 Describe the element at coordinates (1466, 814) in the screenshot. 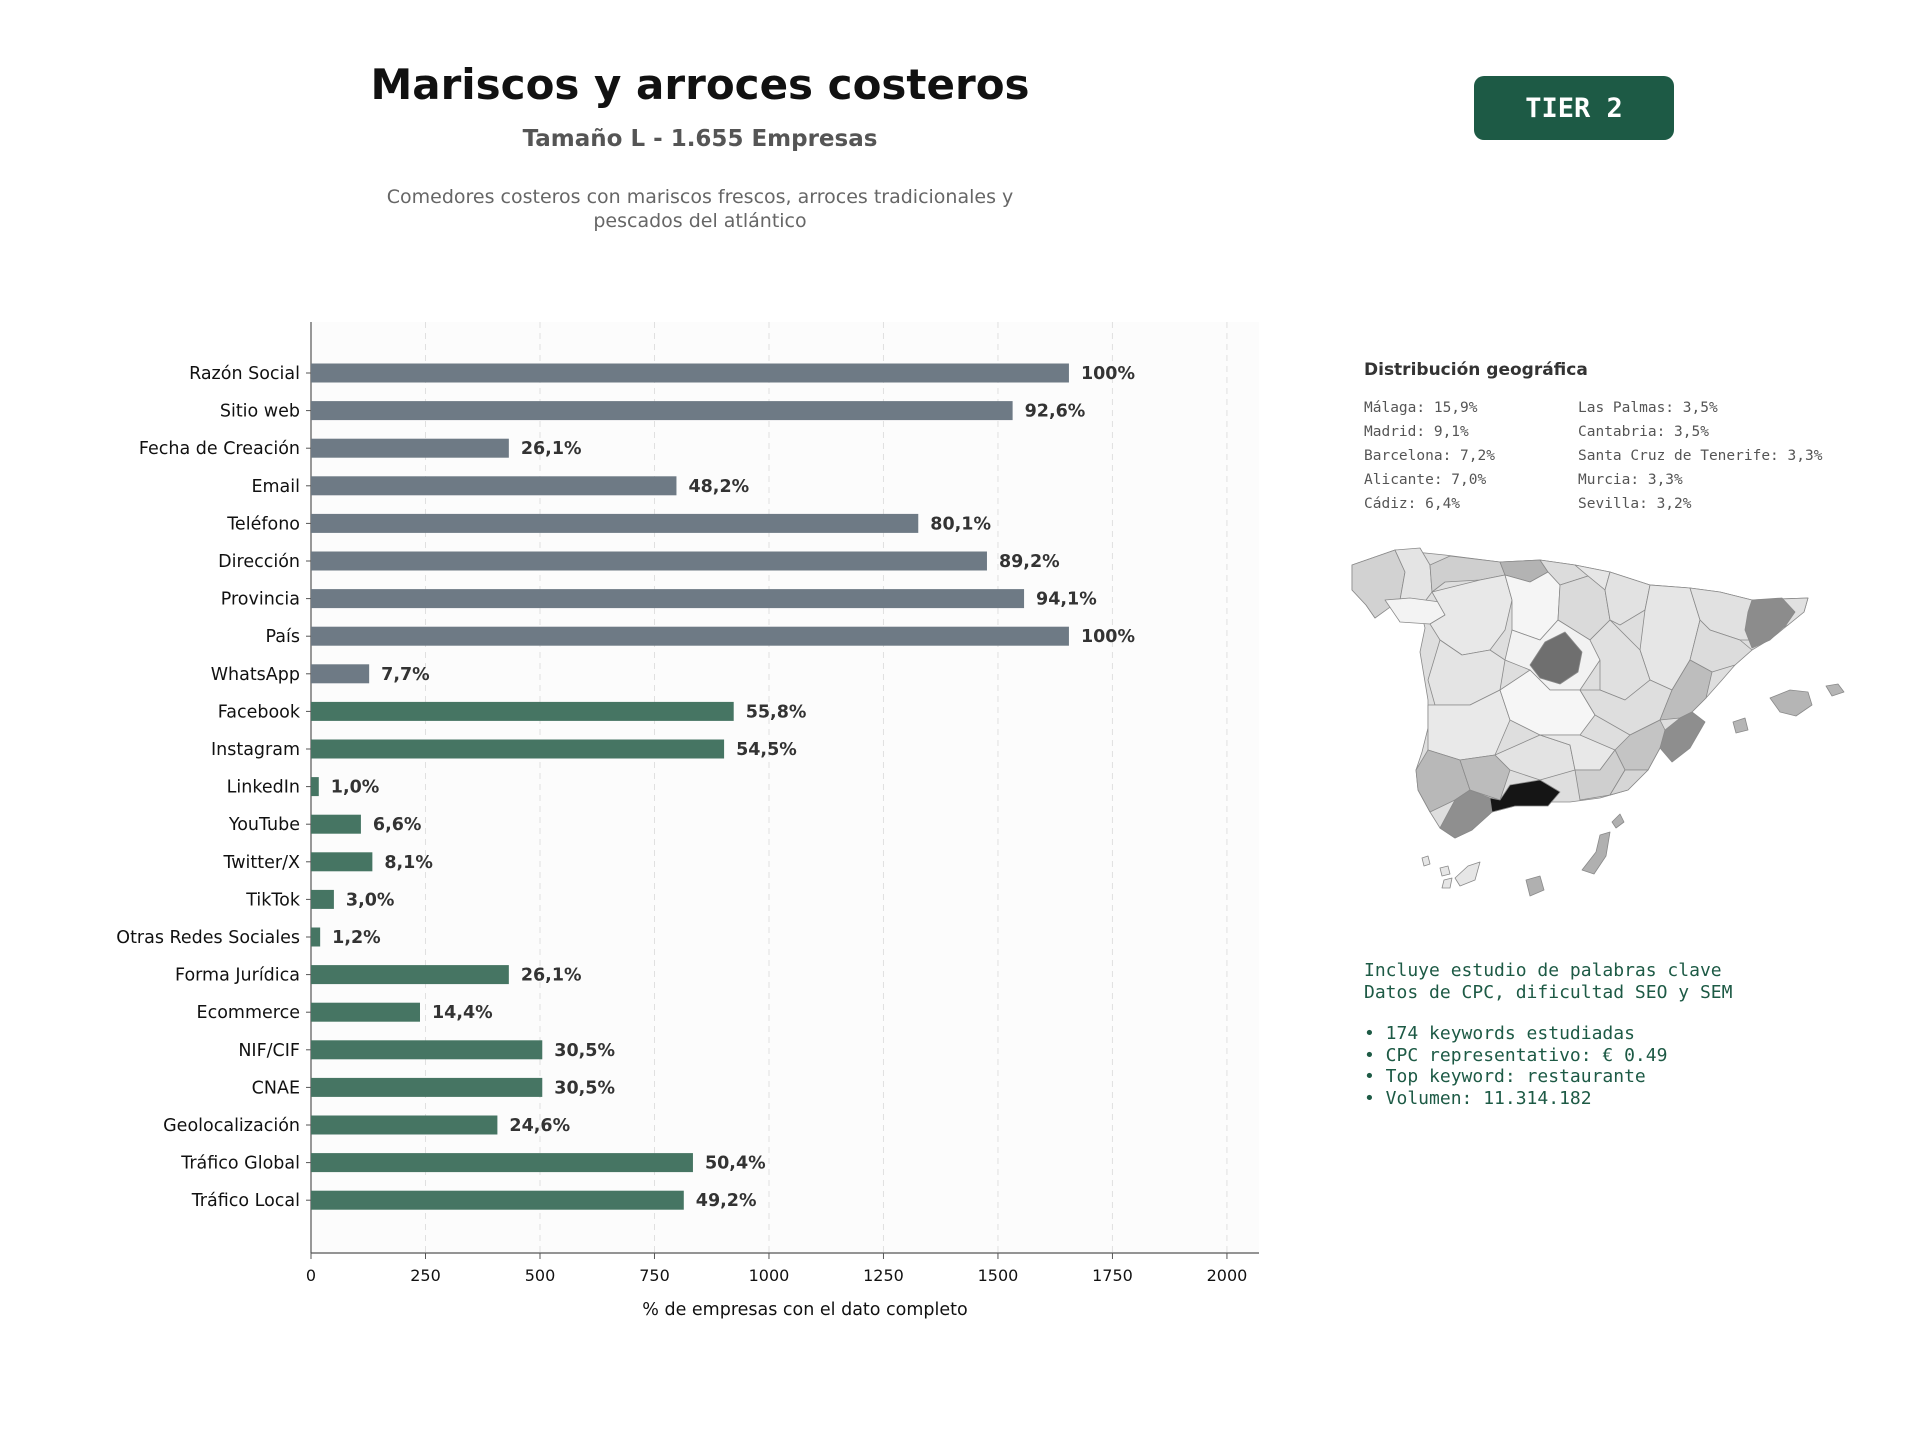

I see `map-cadiz` at that location.